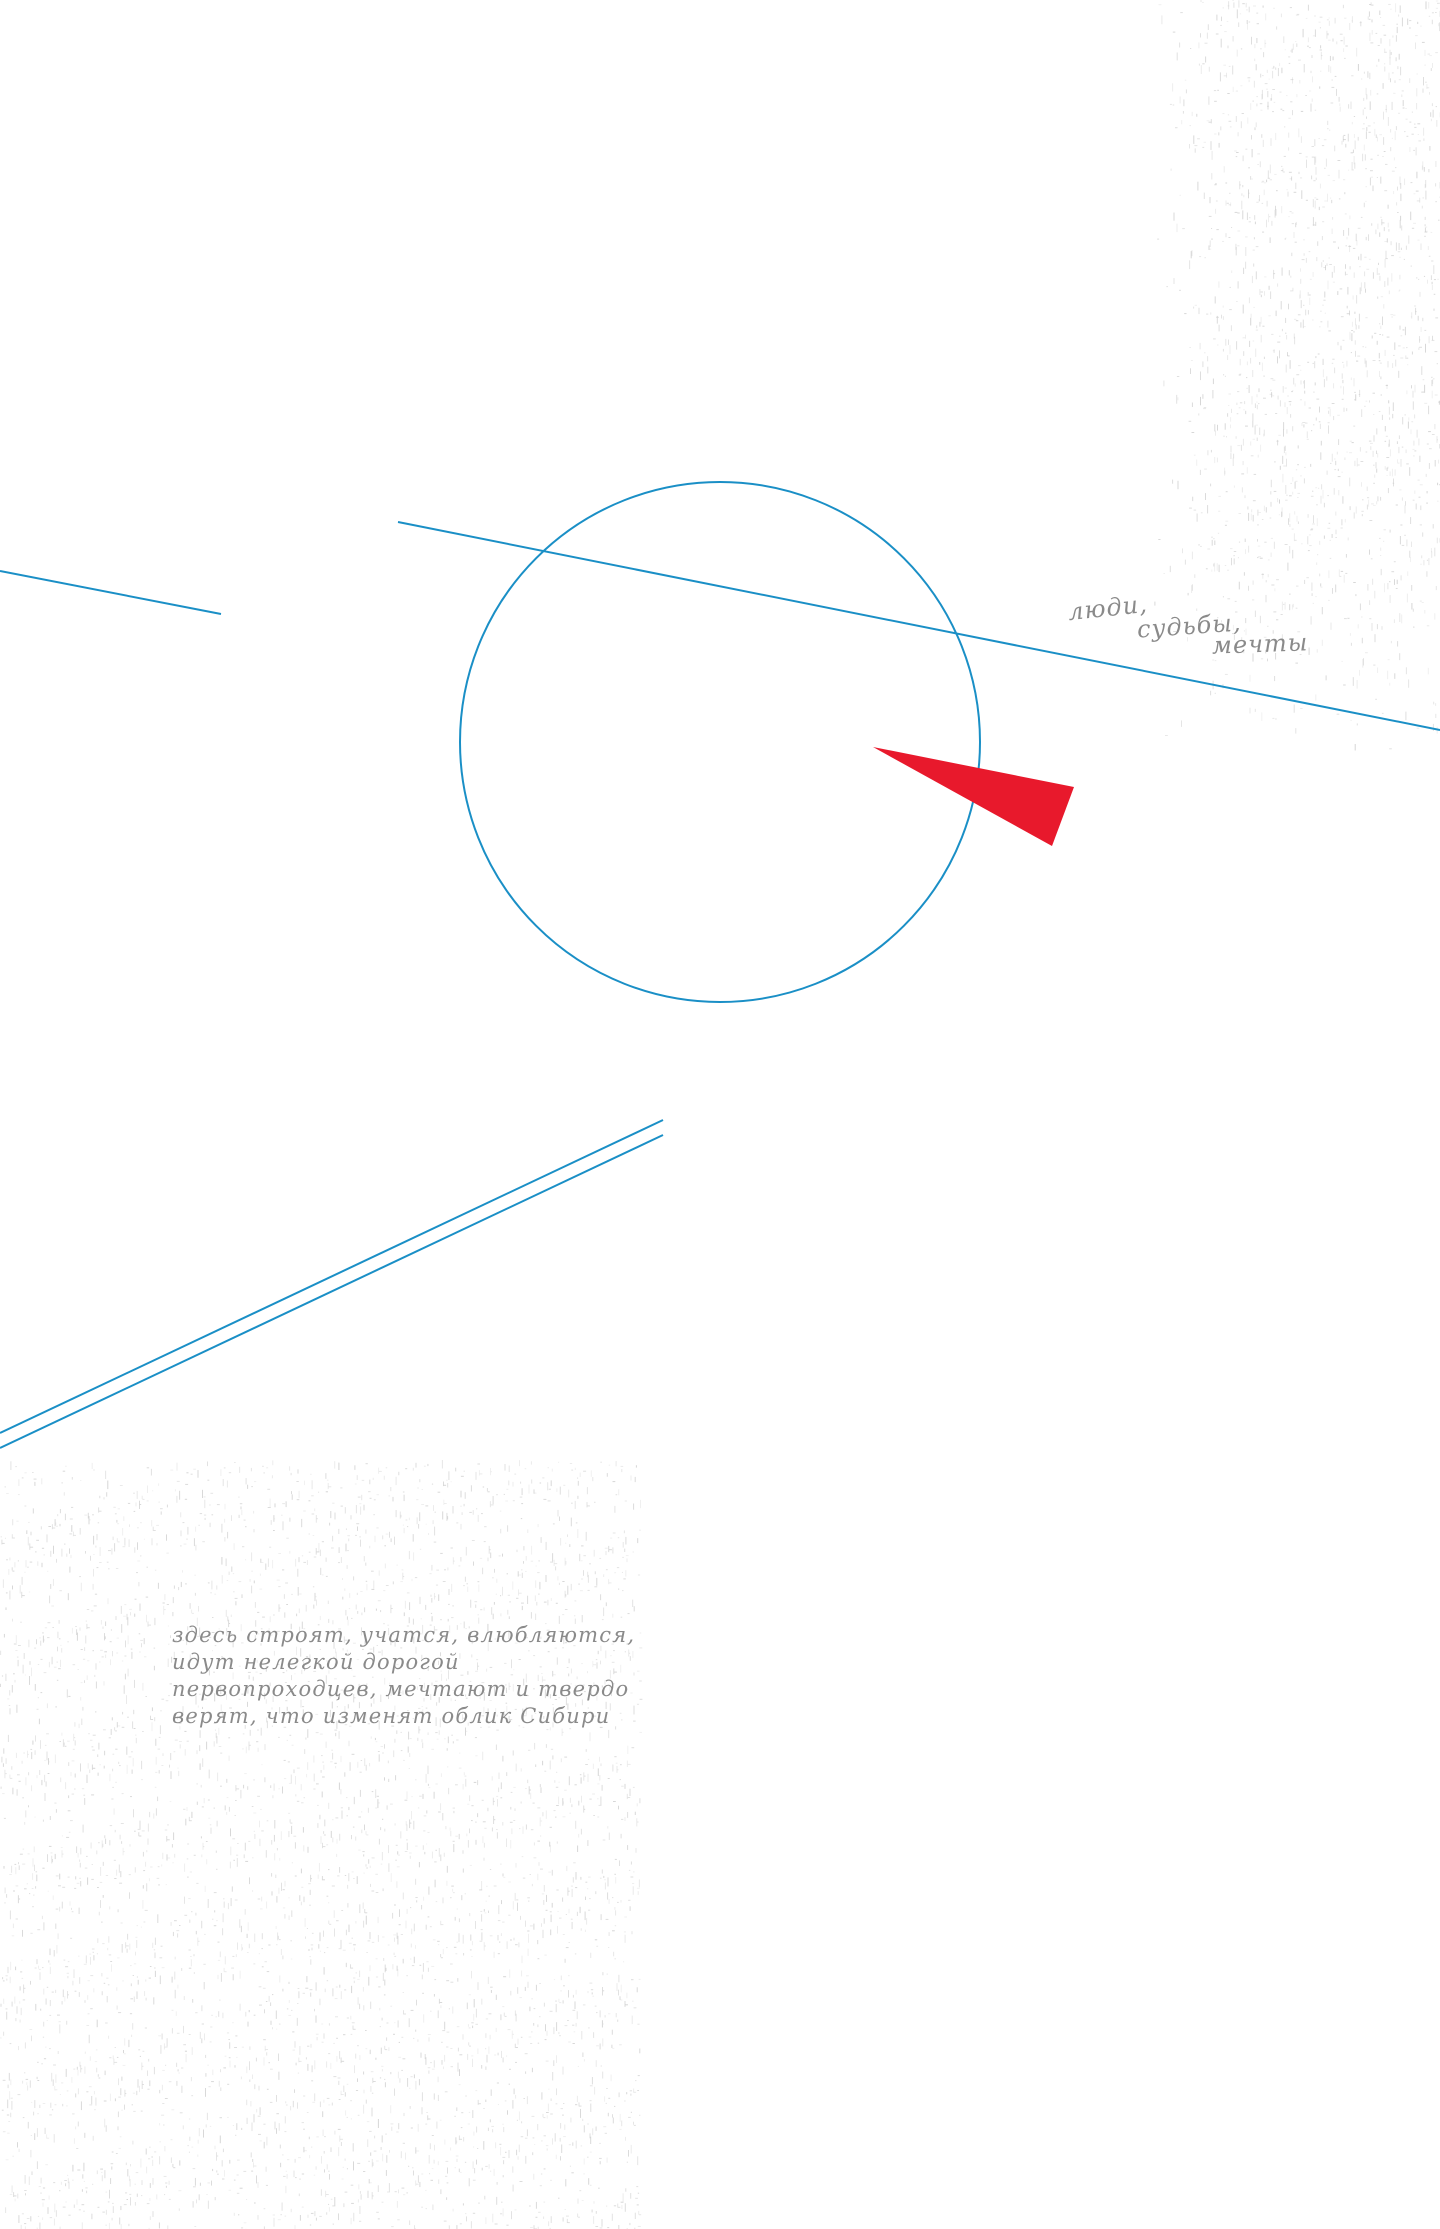 The image size is (1440, 2229). I want to click on caption-line-1: здесь строят, учатся, влюбляются,, so click(404, 1635).